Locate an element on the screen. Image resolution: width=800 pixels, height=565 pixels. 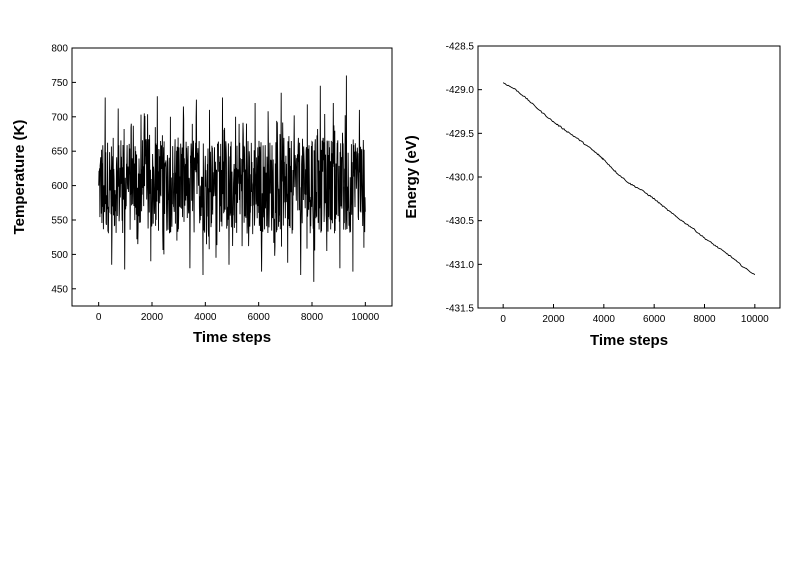
temperature-y-tick-label: 550 is located at coordinates (59, 221).